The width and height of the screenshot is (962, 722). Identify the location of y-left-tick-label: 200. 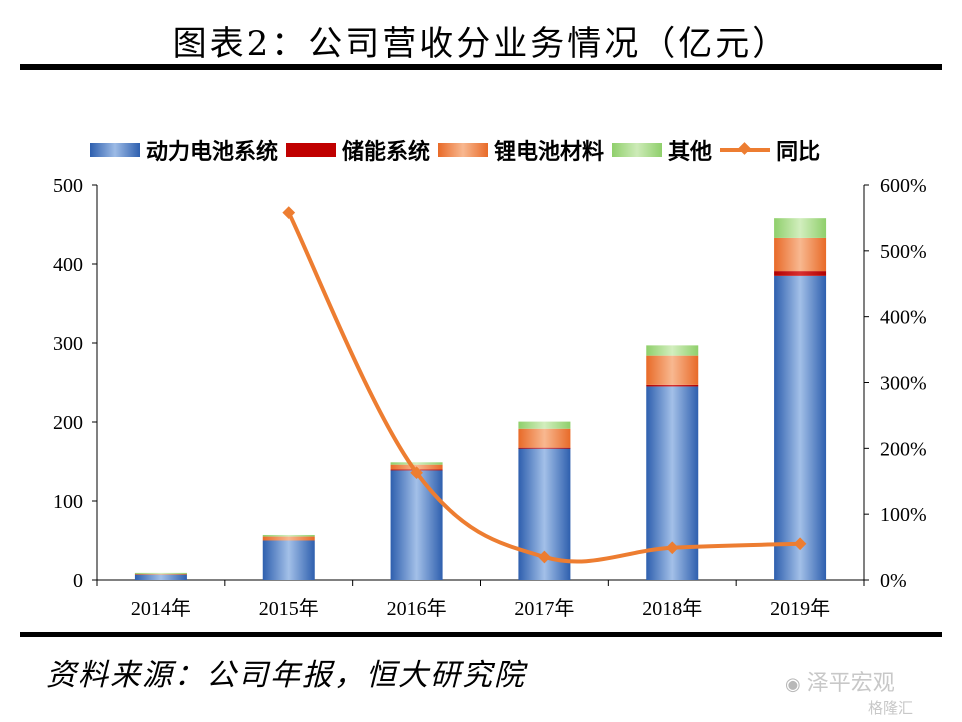
(68, 423).